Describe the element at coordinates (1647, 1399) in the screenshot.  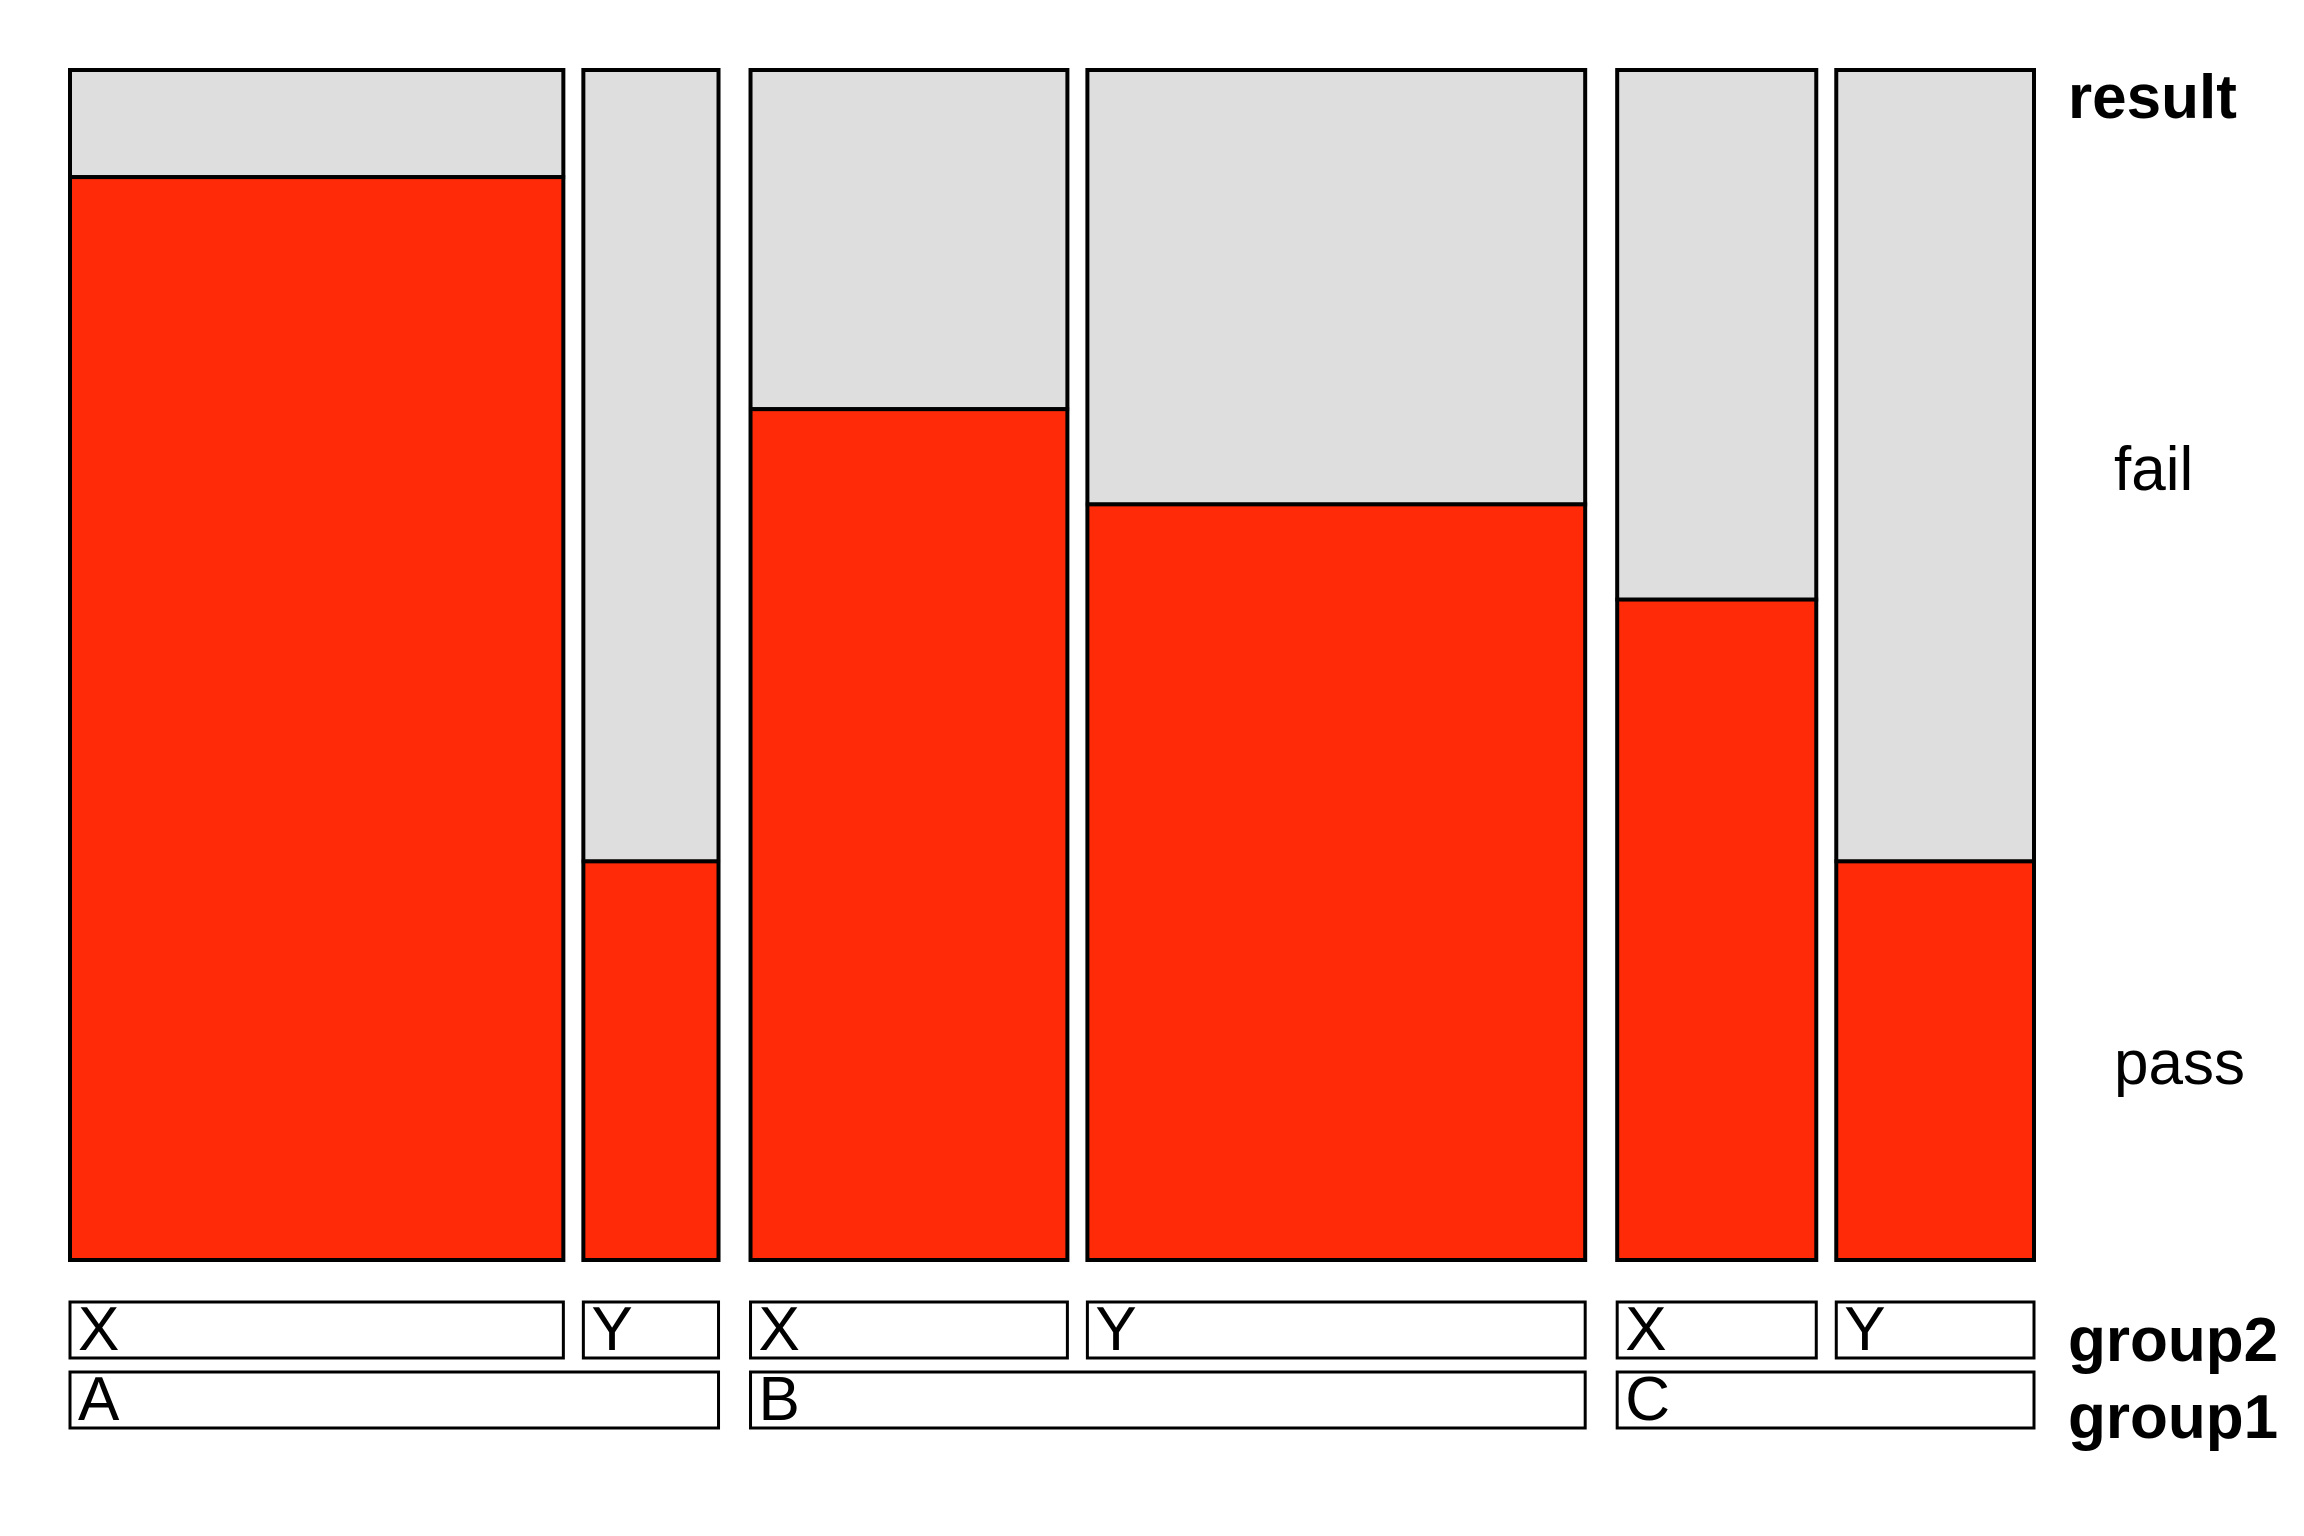
I see `group1-label-c: C` at that location.